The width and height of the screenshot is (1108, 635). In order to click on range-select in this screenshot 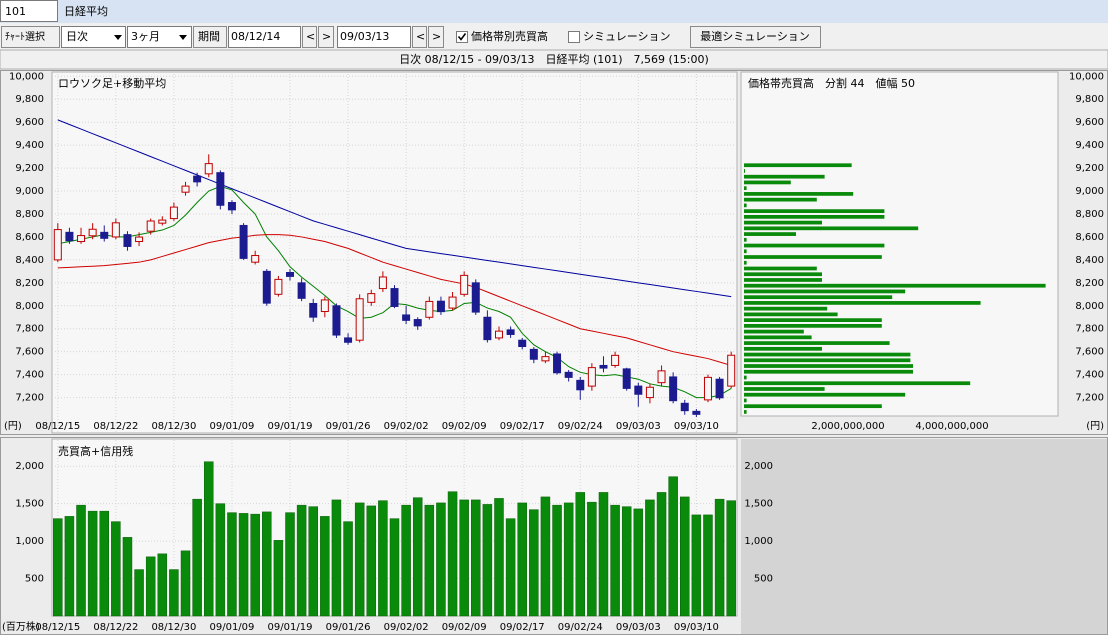, I will do `click(159, 37)`.